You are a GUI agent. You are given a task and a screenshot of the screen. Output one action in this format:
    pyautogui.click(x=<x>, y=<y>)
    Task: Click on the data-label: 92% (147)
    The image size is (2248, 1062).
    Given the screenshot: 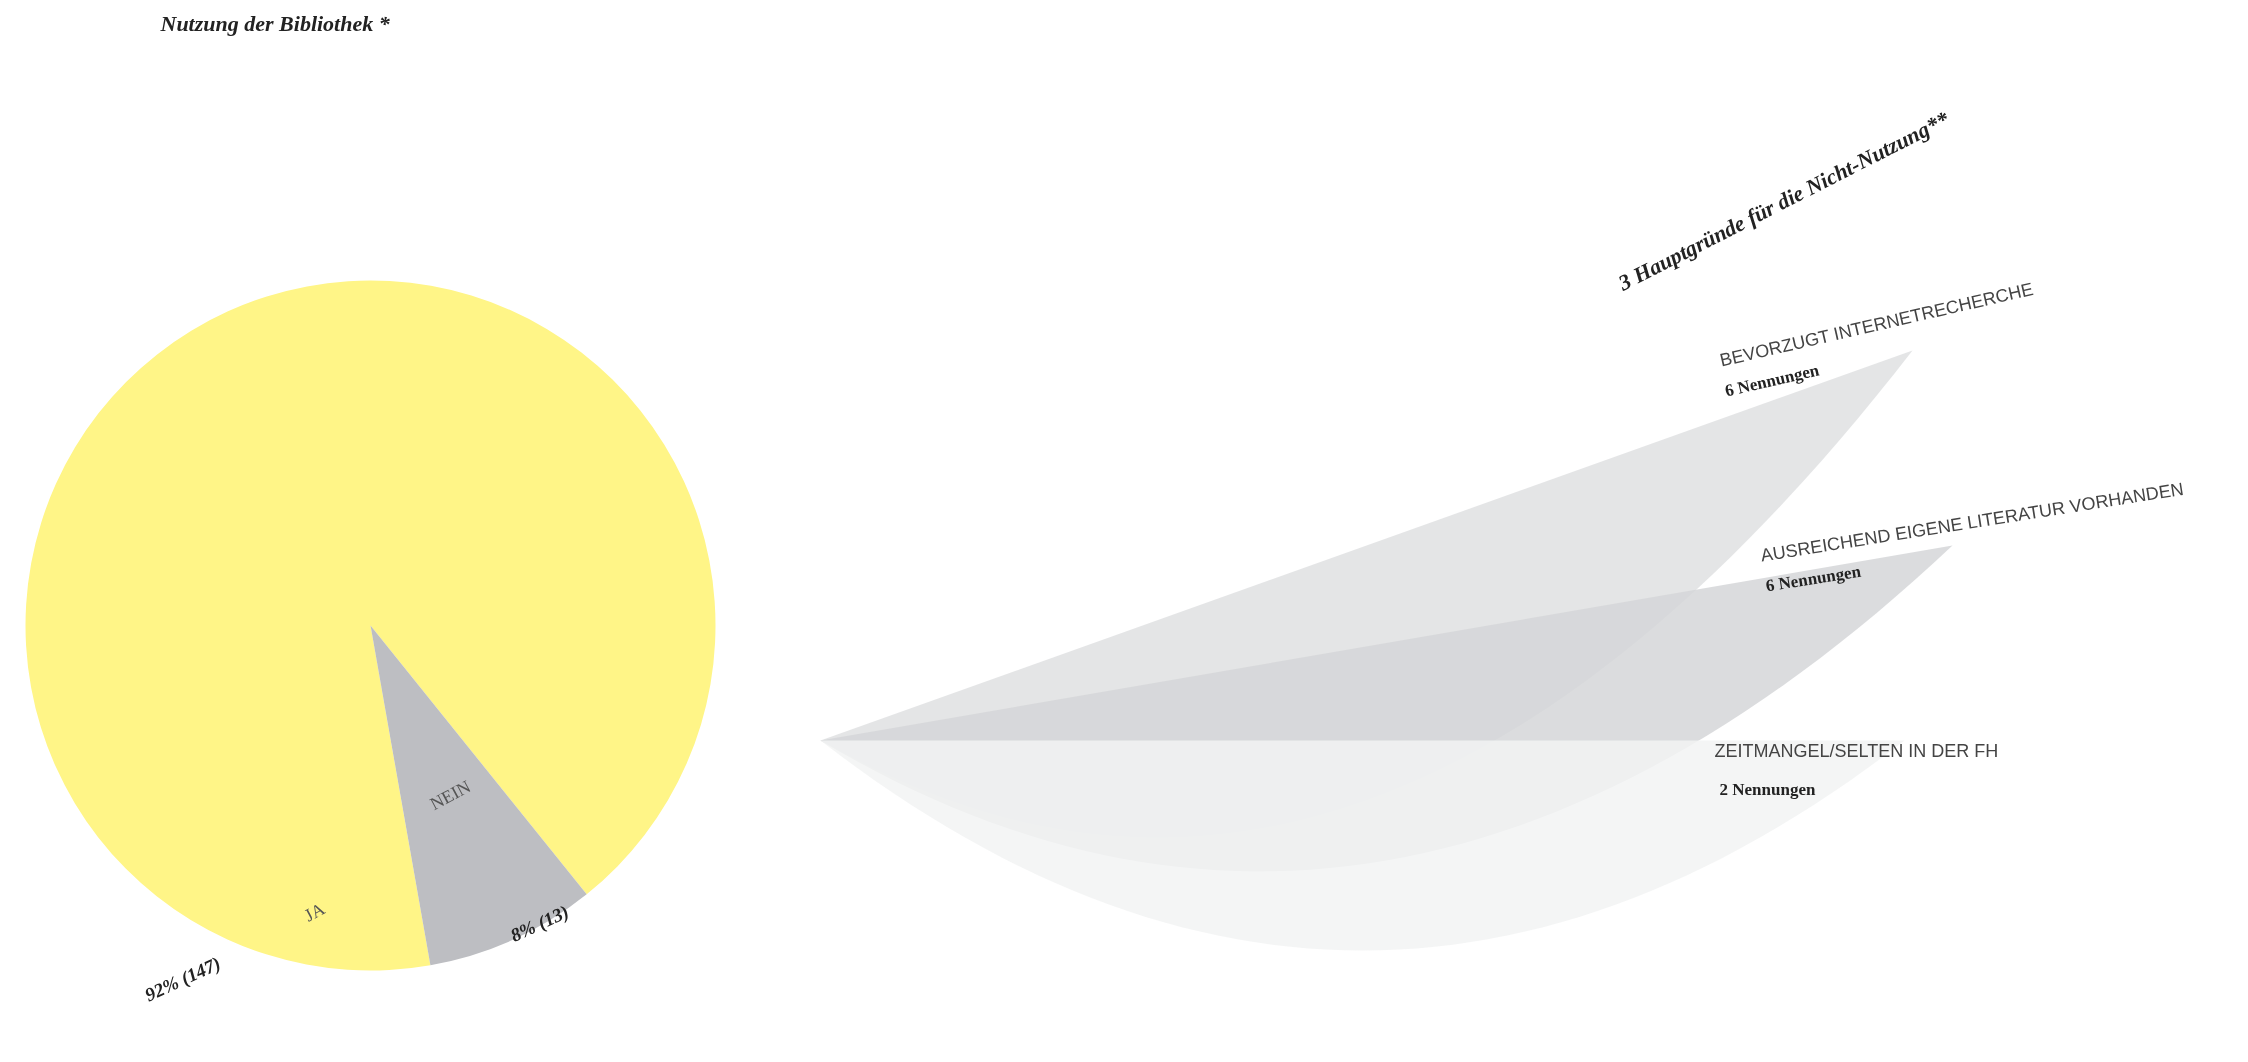 What is the action you would take?
    pyautogui.click(x=183, y=979)
    